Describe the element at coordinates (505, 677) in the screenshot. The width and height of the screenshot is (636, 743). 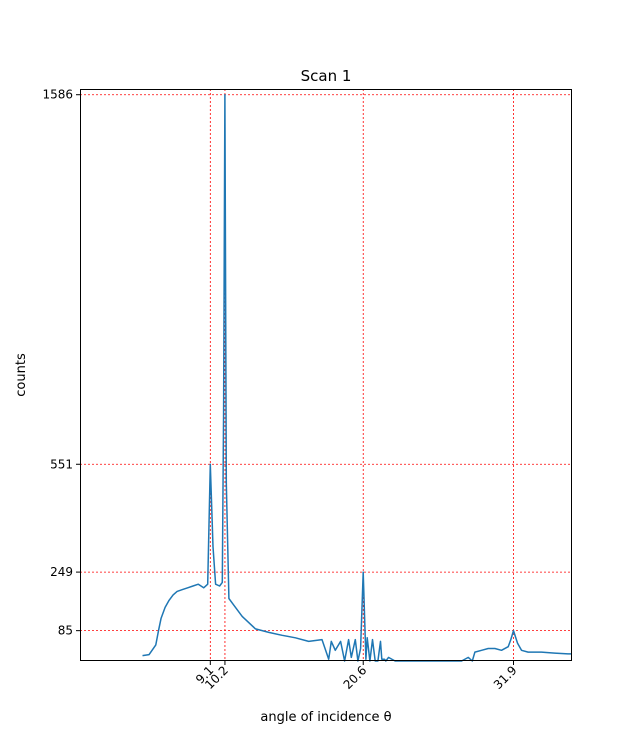
I see `x-tick-label-3: 31.9` at that location.